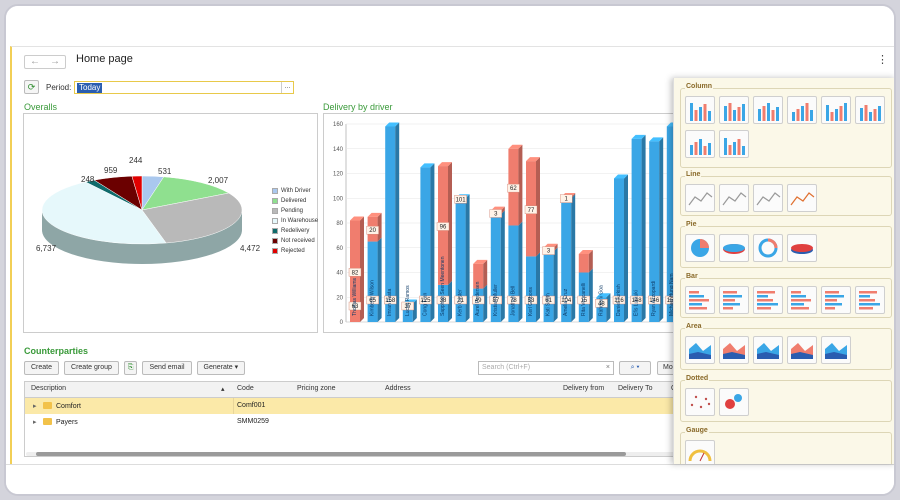 The height and width of the screenshot is (500, 900). What do you see at coordinates (295, 231) in the screenshot?
I see `legend-item: Redelivery` at bounding box center [295, 231].